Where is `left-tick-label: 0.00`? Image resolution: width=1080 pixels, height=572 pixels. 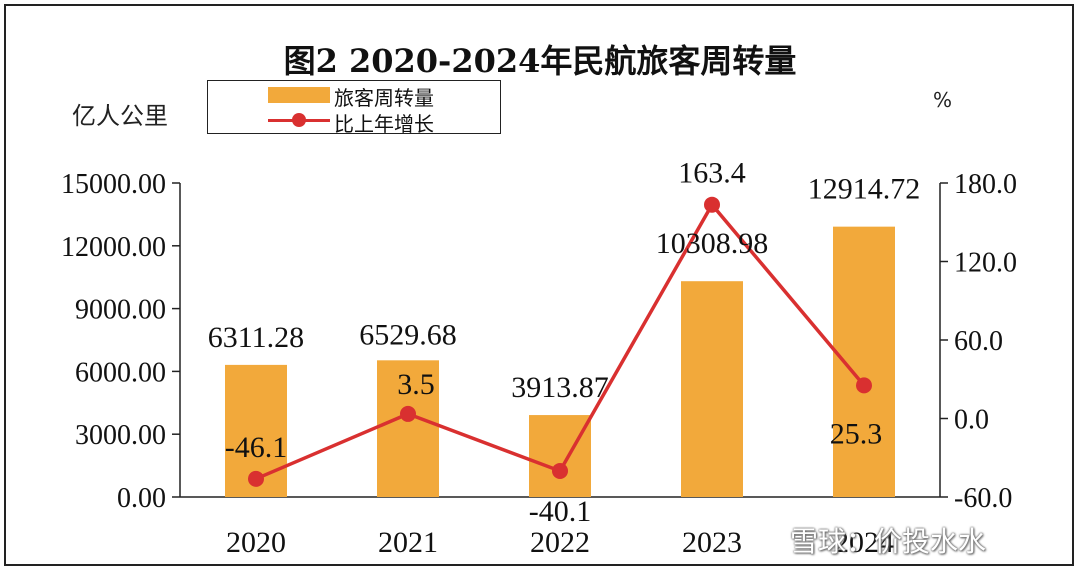
left-tick-label: 0.00 is located at coordinates (141, 498).